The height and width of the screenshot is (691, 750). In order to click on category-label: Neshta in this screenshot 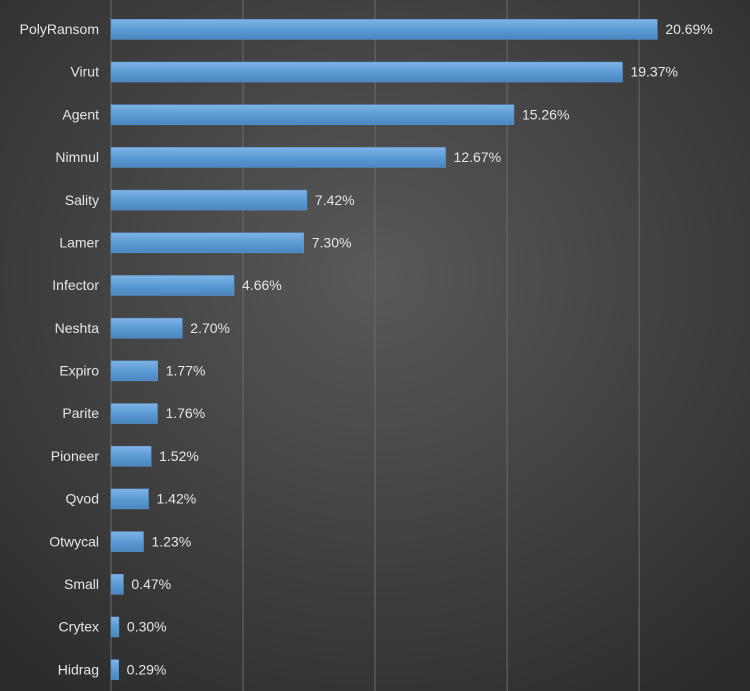, I will do `click(77, 328)`.